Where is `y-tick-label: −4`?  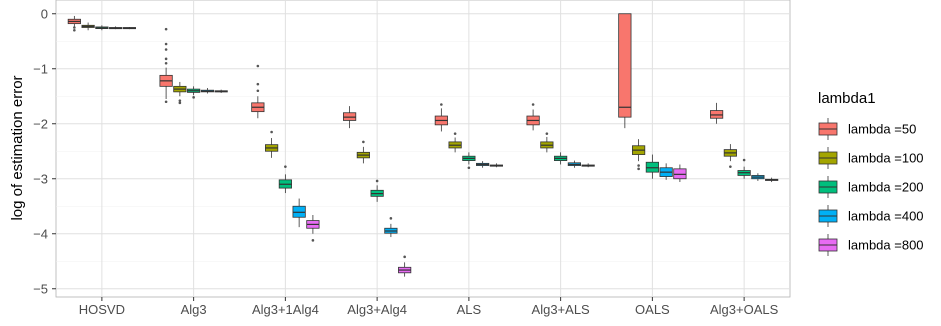
y-tick-label: −4 is located at coordinates (40, 233).